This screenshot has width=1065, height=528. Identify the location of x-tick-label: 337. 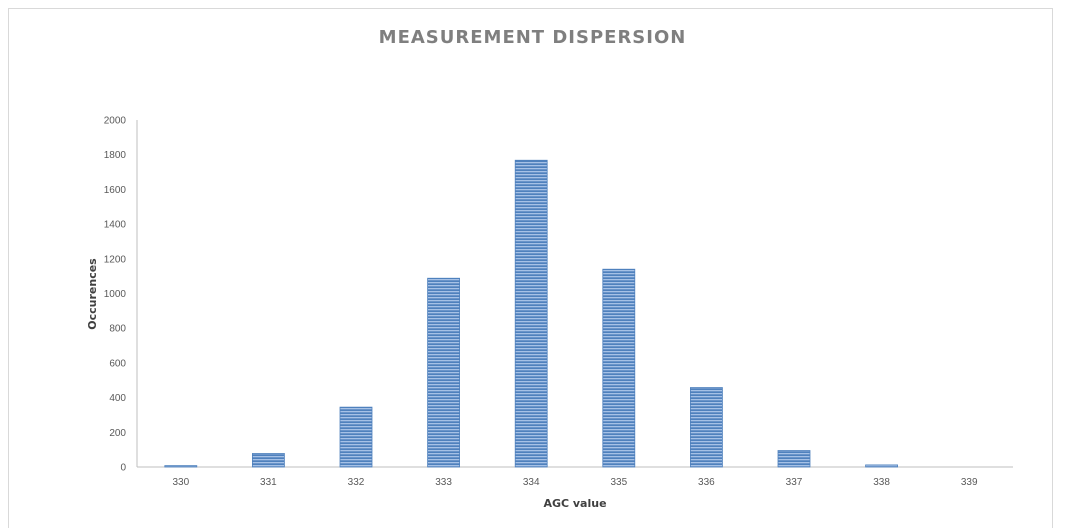
(794, 482).